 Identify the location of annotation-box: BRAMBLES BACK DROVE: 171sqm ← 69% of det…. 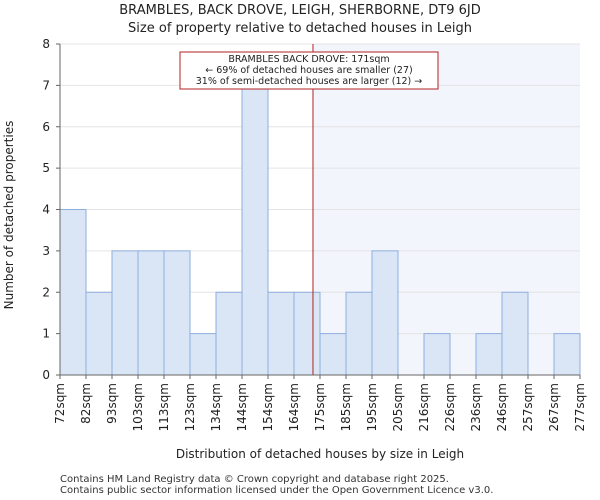
(309, 70).